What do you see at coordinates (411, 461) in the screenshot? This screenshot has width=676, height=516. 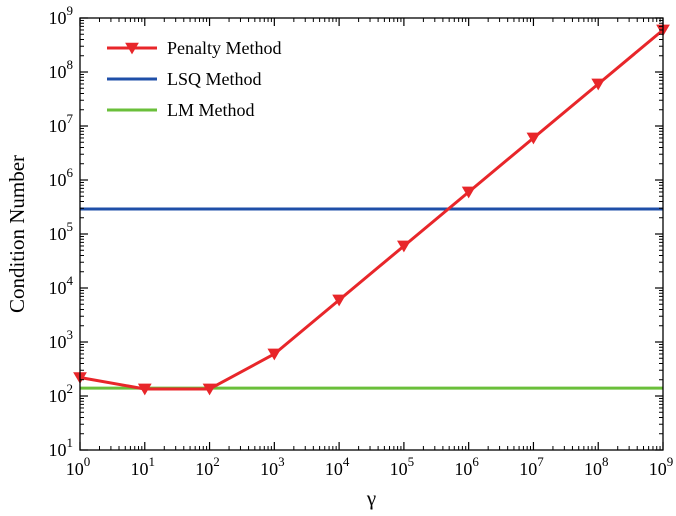 I see `x-tick-label-exponent: 5` at bounding box center [411, 461].